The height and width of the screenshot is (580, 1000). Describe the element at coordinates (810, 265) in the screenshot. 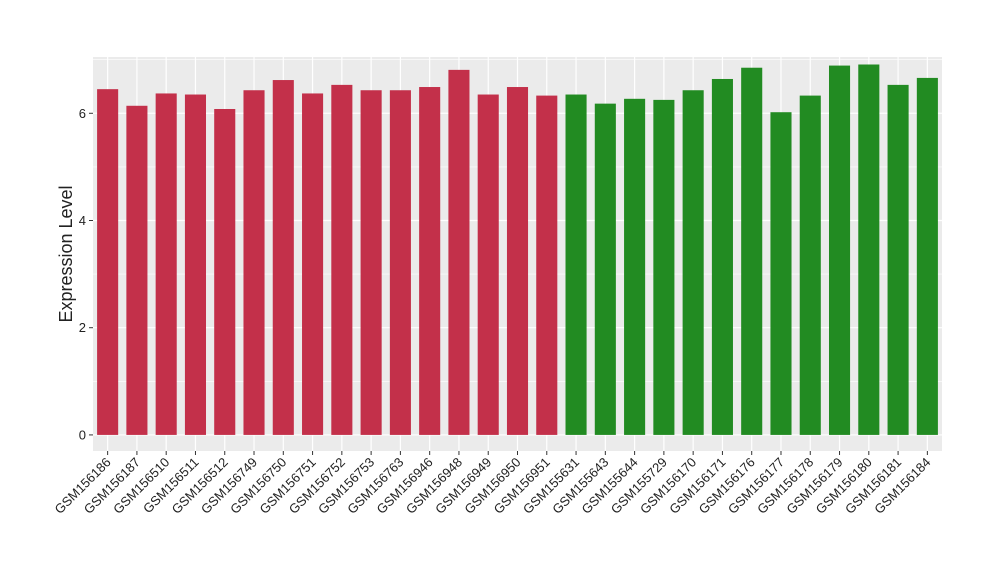

I see `bar-GSM156178` at that location.